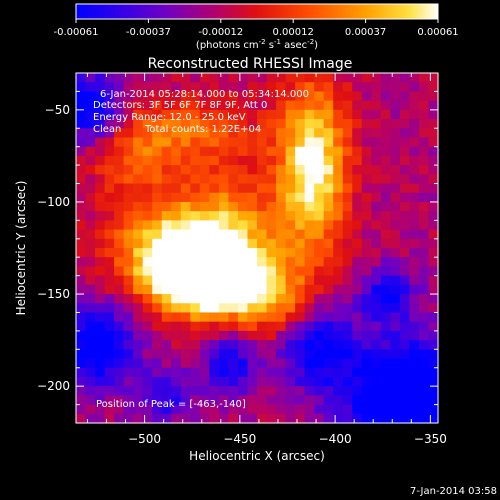 The height and width of the screenshot is (500, 500). I want to click on y-tick-label: −200, so click(53, 386).